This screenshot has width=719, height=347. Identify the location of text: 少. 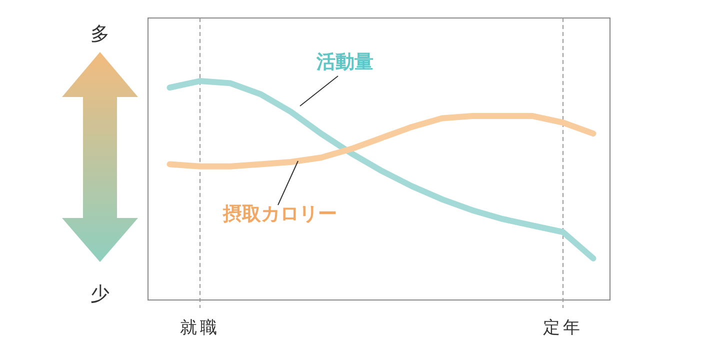
(100, 294).